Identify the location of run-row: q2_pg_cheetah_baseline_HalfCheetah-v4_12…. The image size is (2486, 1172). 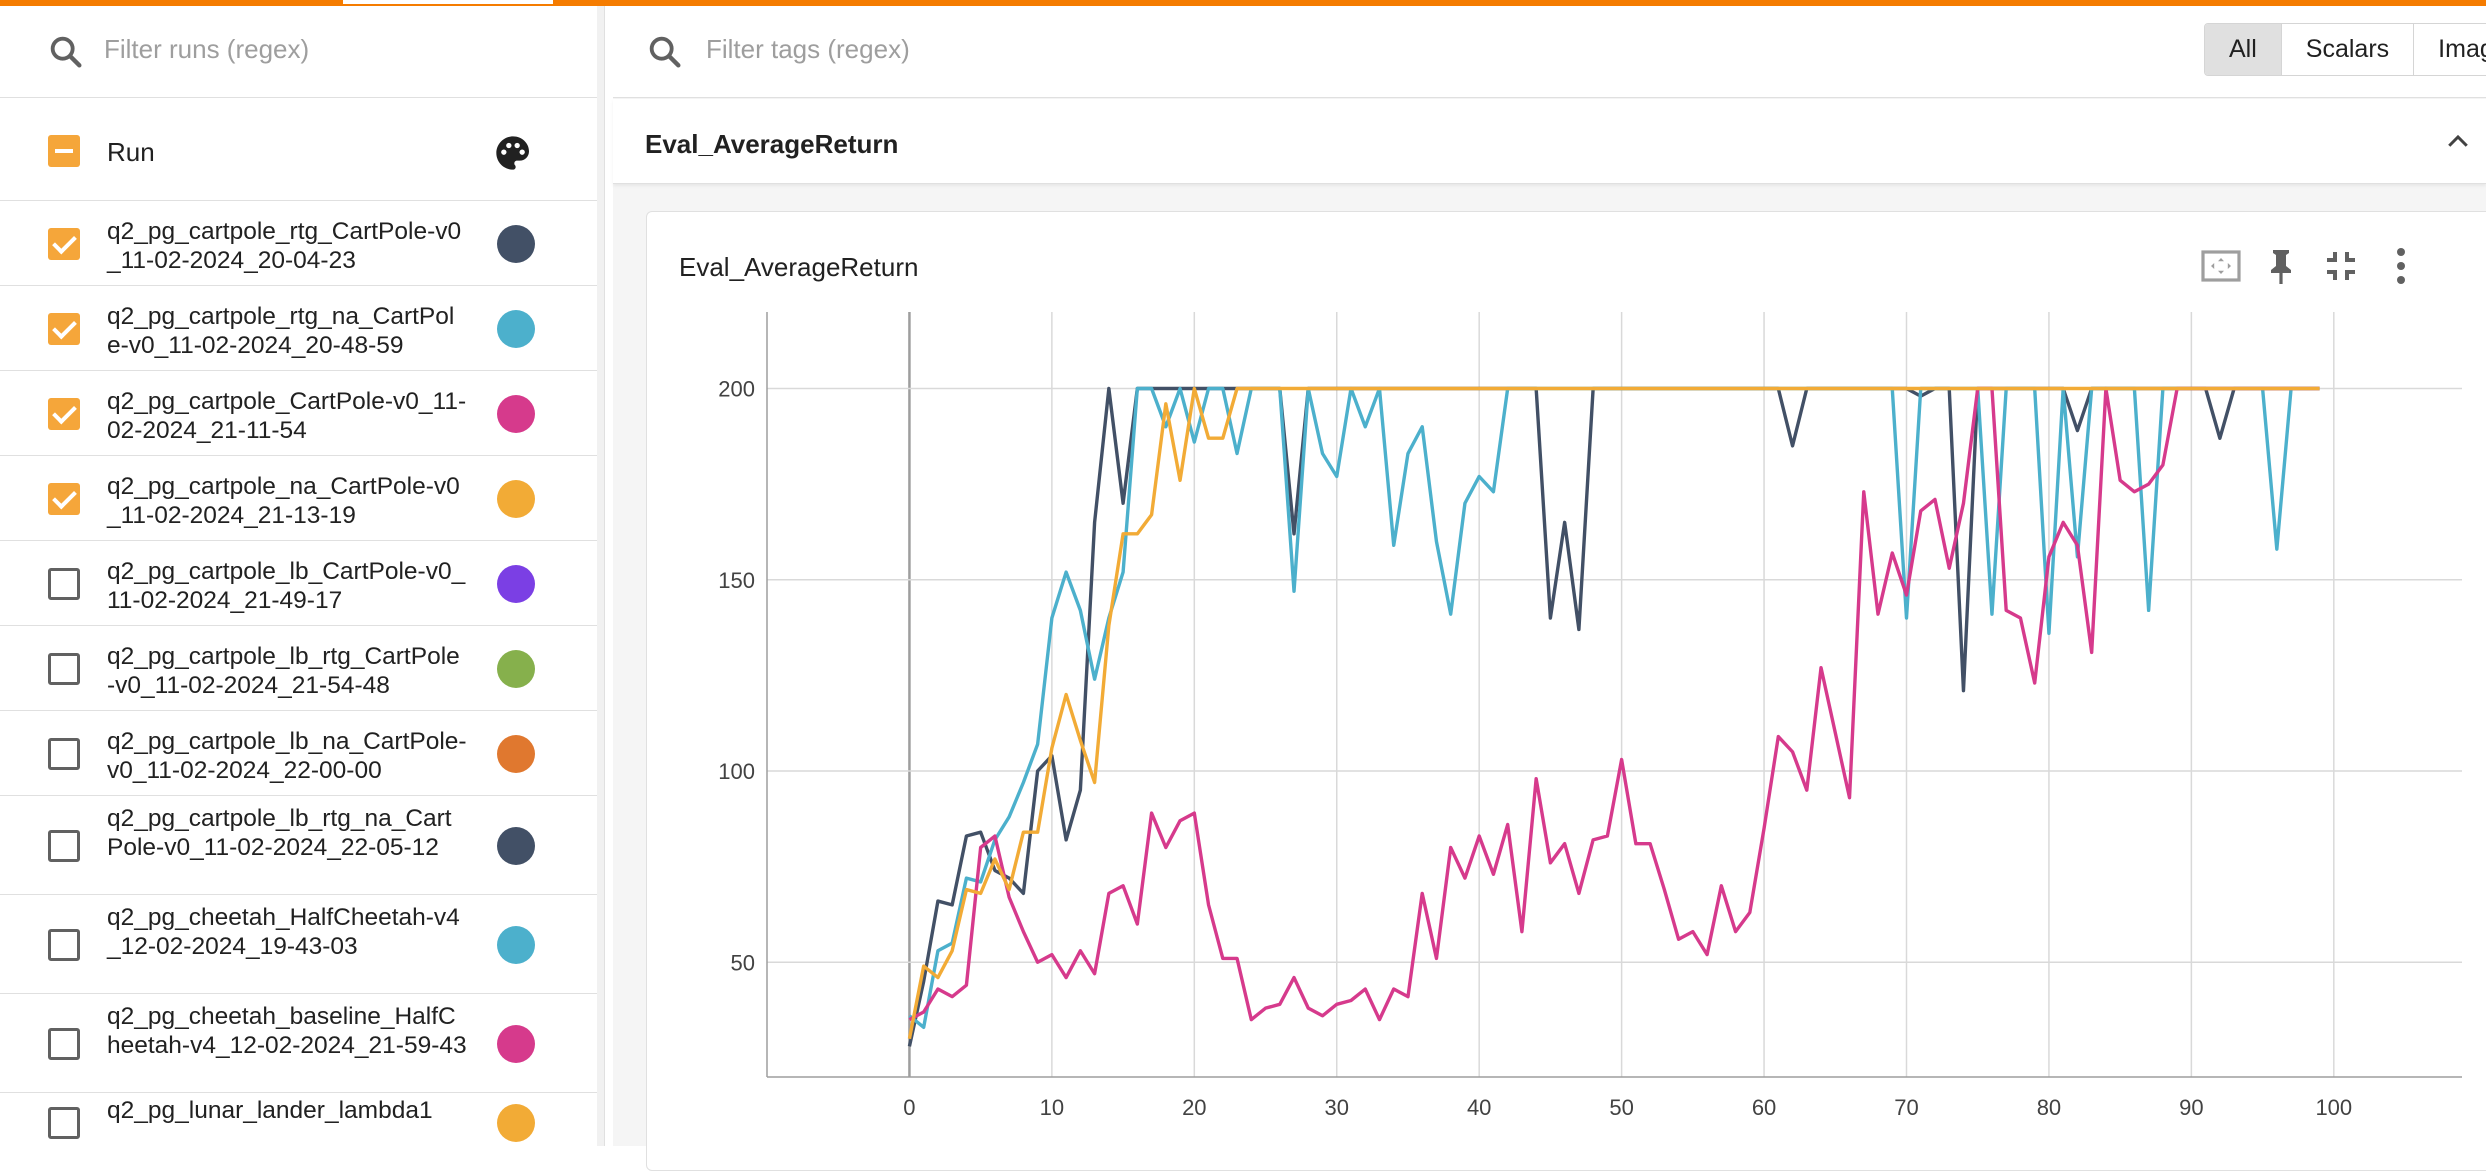
(302, 1043).